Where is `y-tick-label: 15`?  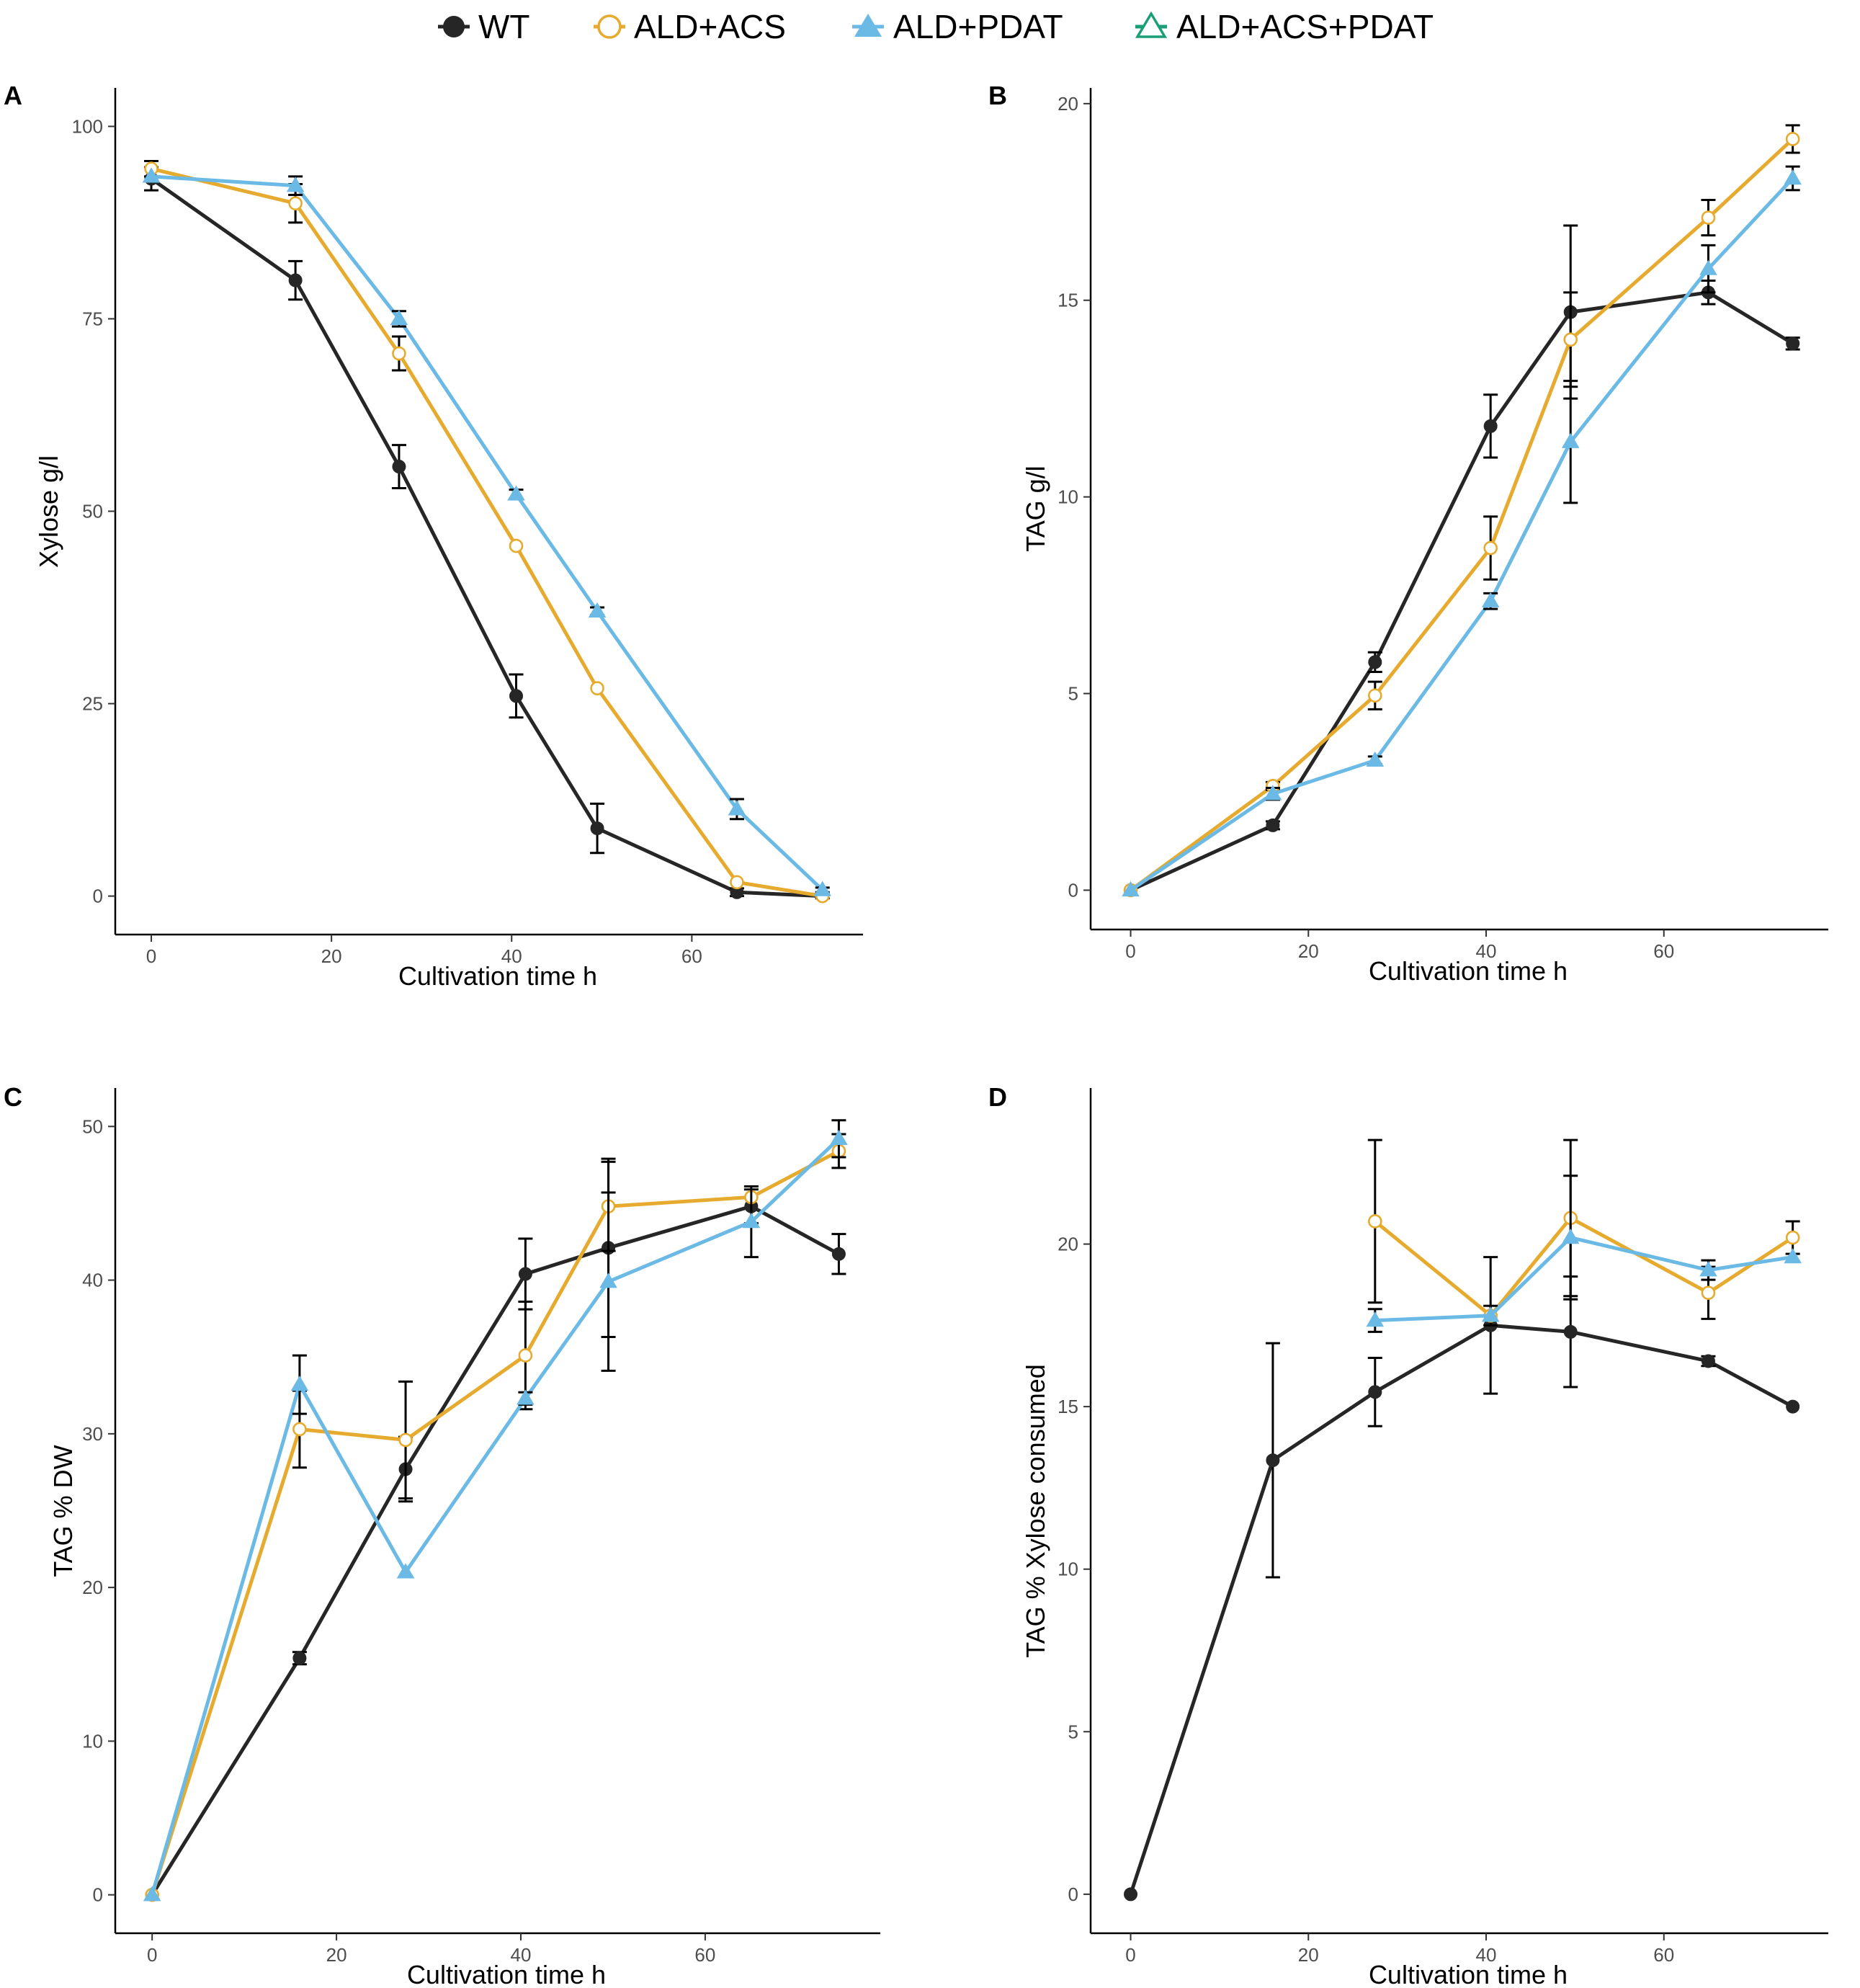 y-tick-label: 15 is located at coordinates (1068, 300).